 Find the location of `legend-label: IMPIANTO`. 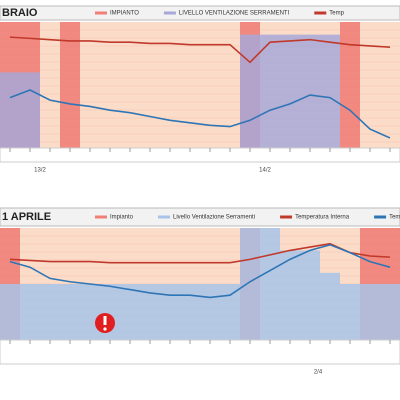

legend-label: IMPIANTO is located at coordinates (124, 14).